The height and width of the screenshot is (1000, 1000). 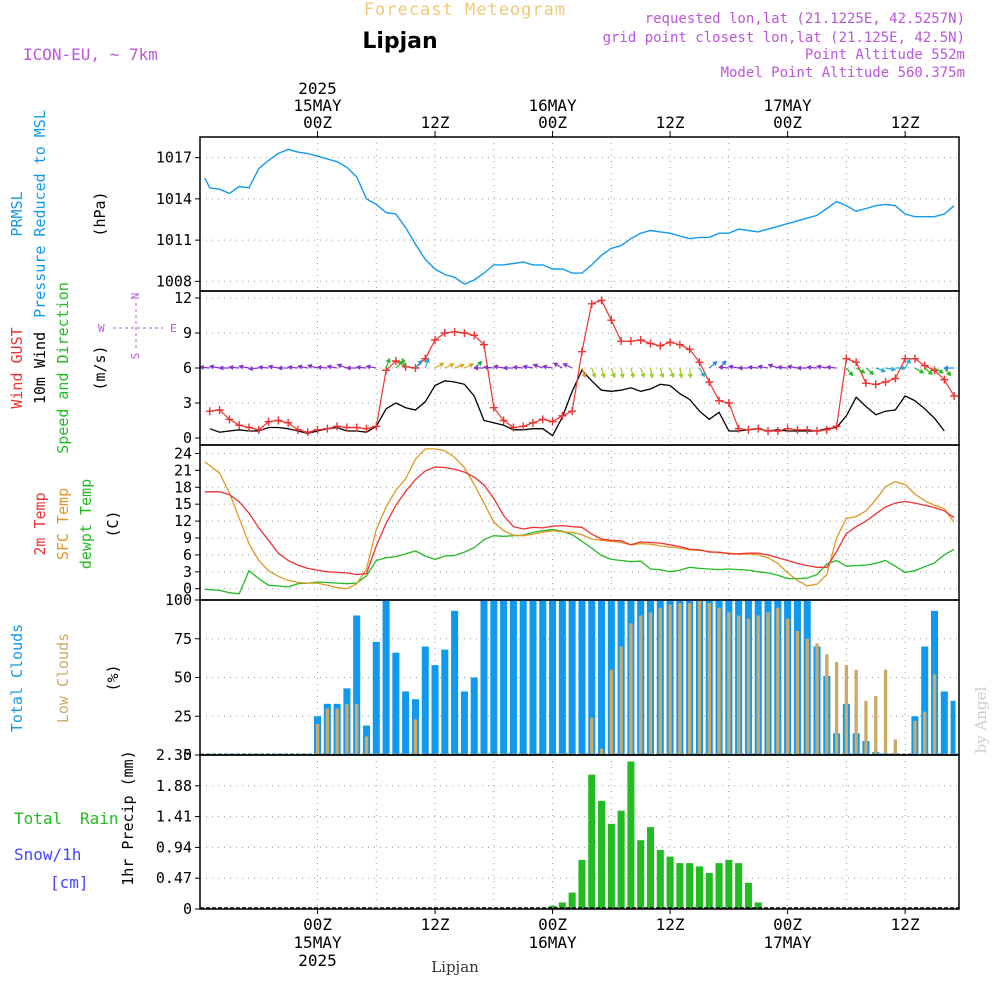 What do you see at coordinates (183, 453) in the screenshot?
I see `y-tick-label: 24` at bounding box center [183, 453].